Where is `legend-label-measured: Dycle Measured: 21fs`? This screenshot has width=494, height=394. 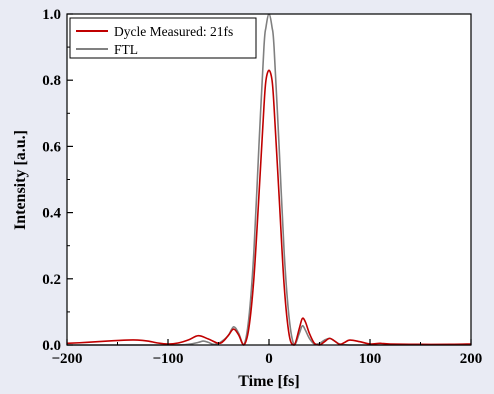 legend-label-measured: Dycle Measured: 21fs is located at coordinates (173, 31).